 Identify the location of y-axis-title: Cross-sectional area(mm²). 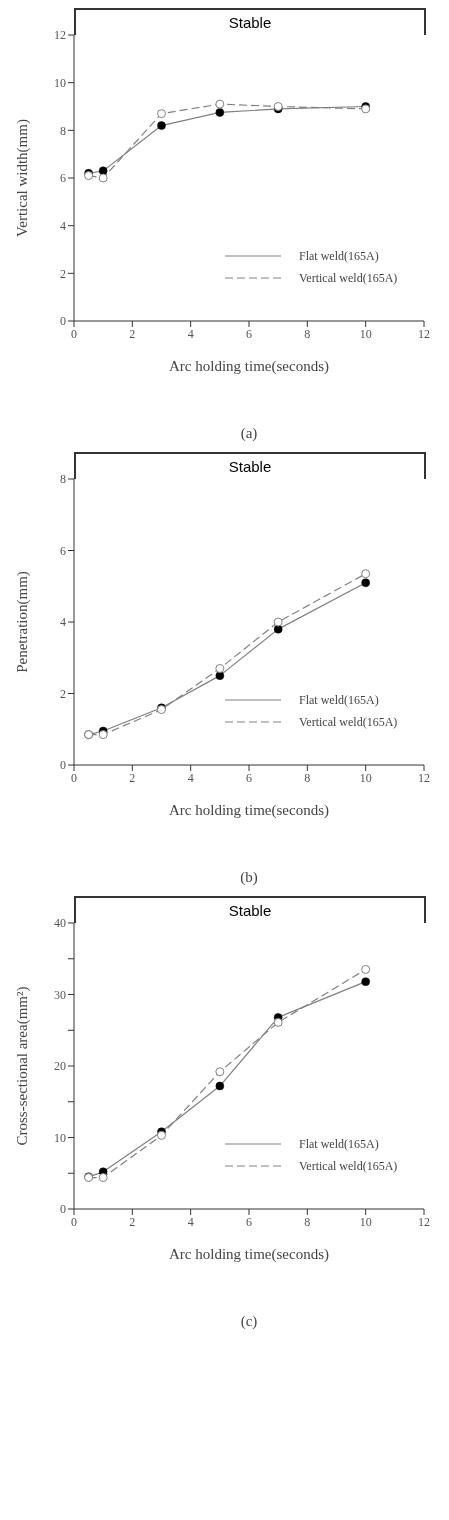
(23, 1066).